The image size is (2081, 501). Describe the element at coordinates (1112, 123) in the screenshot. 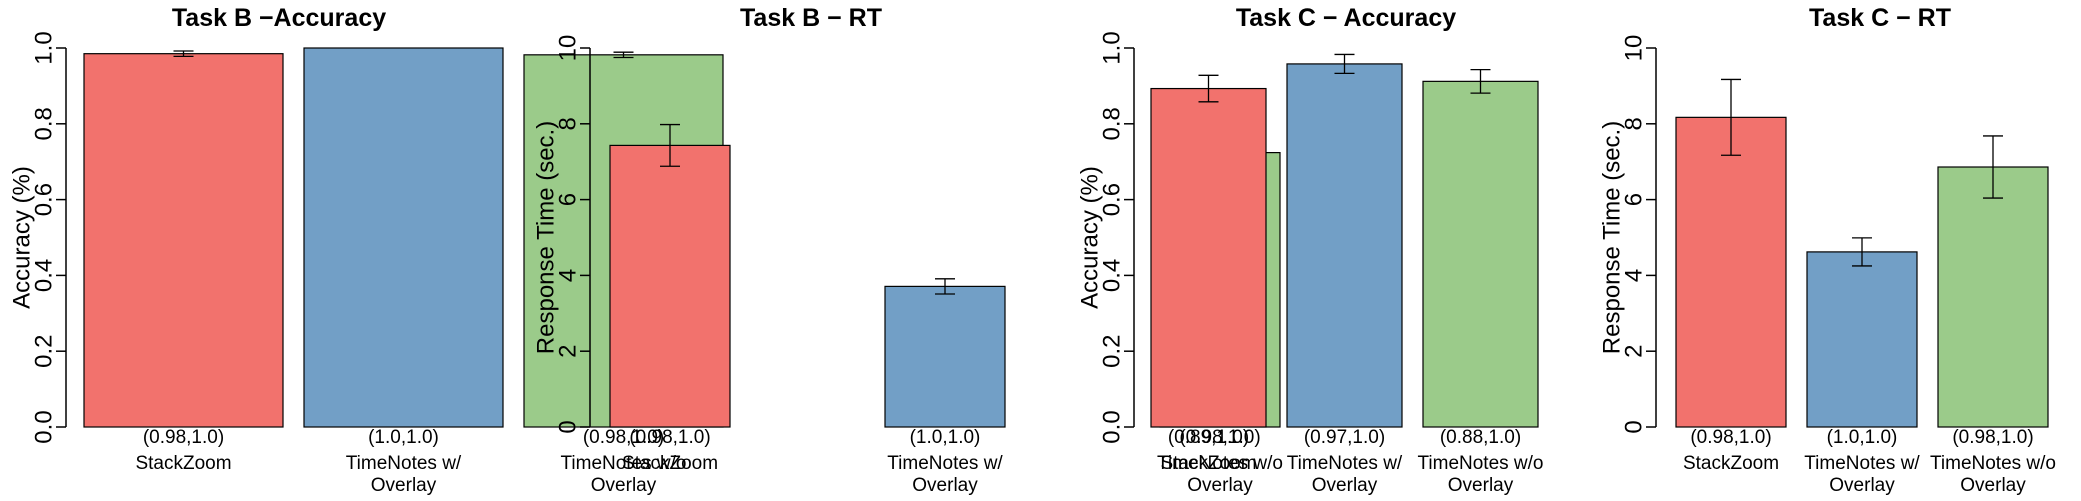

I see `p3-y-tick-label: 0.8` at that location.